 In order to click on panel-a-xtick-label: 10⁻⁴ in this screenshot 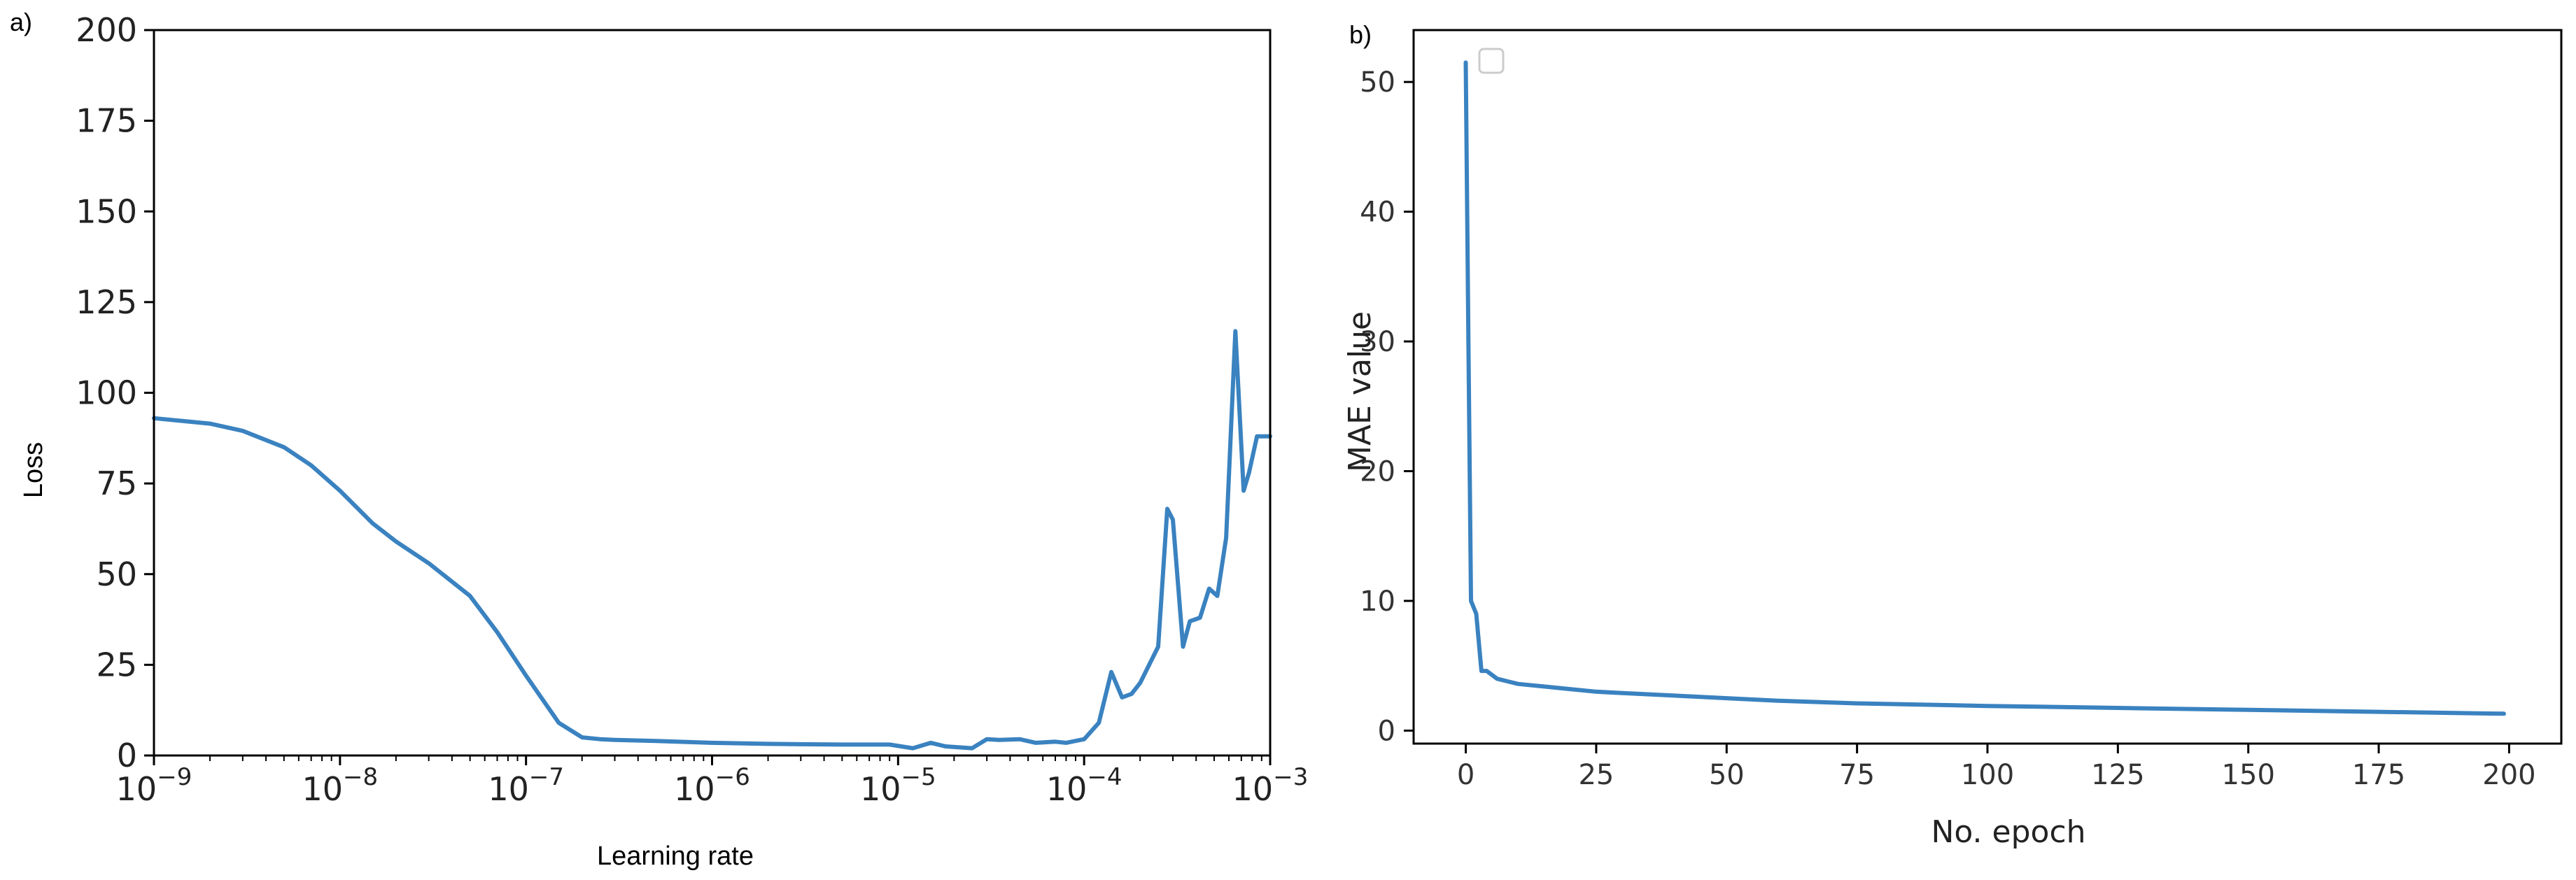, I will do `click(1084, 785)`.